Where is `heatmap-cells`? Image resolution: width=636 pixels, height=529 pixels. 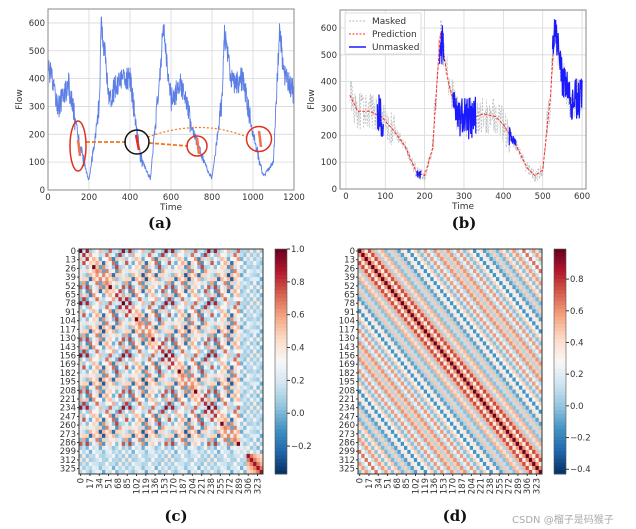 heatmap-cells is located at coordinates (171, 362).